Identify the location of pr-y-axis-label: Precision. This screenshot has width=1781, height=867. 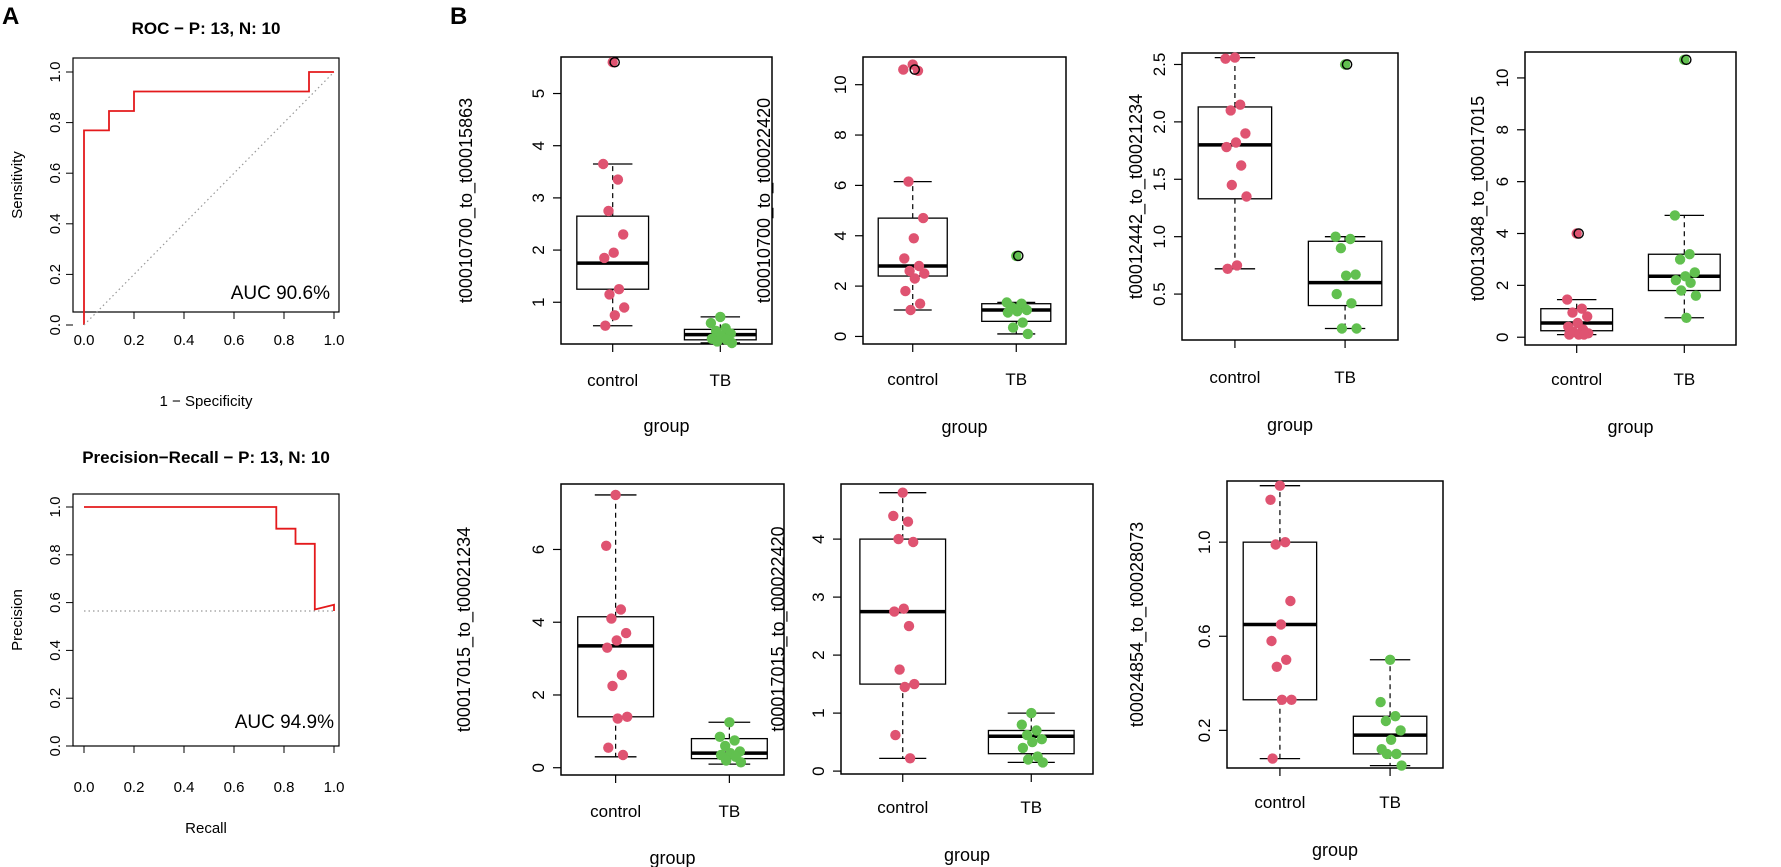
(17, 620).